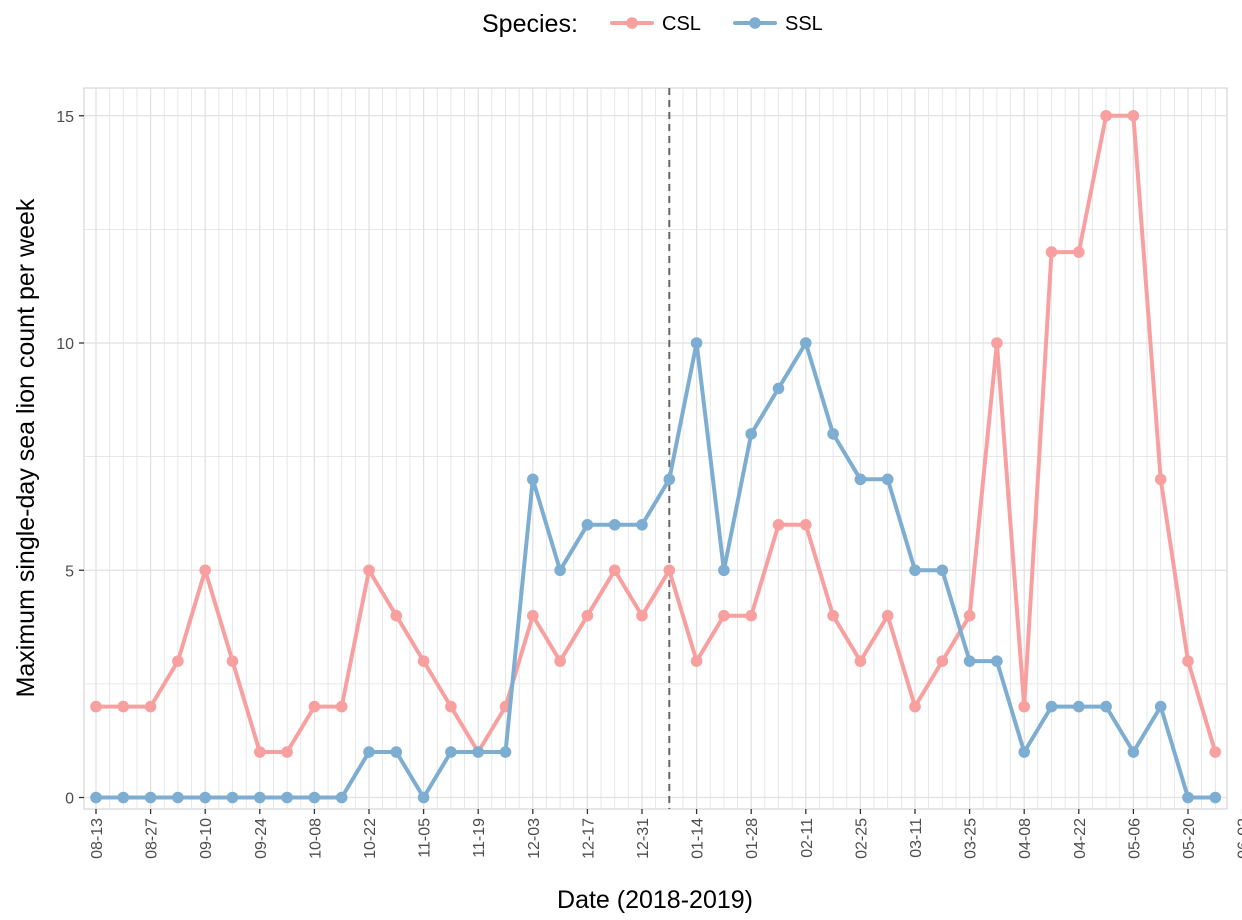  What do you see at coordinates (1025, 838) in the screenshot?
I see `x-tick-label: 04-08` at bounding box center [1025, 838].